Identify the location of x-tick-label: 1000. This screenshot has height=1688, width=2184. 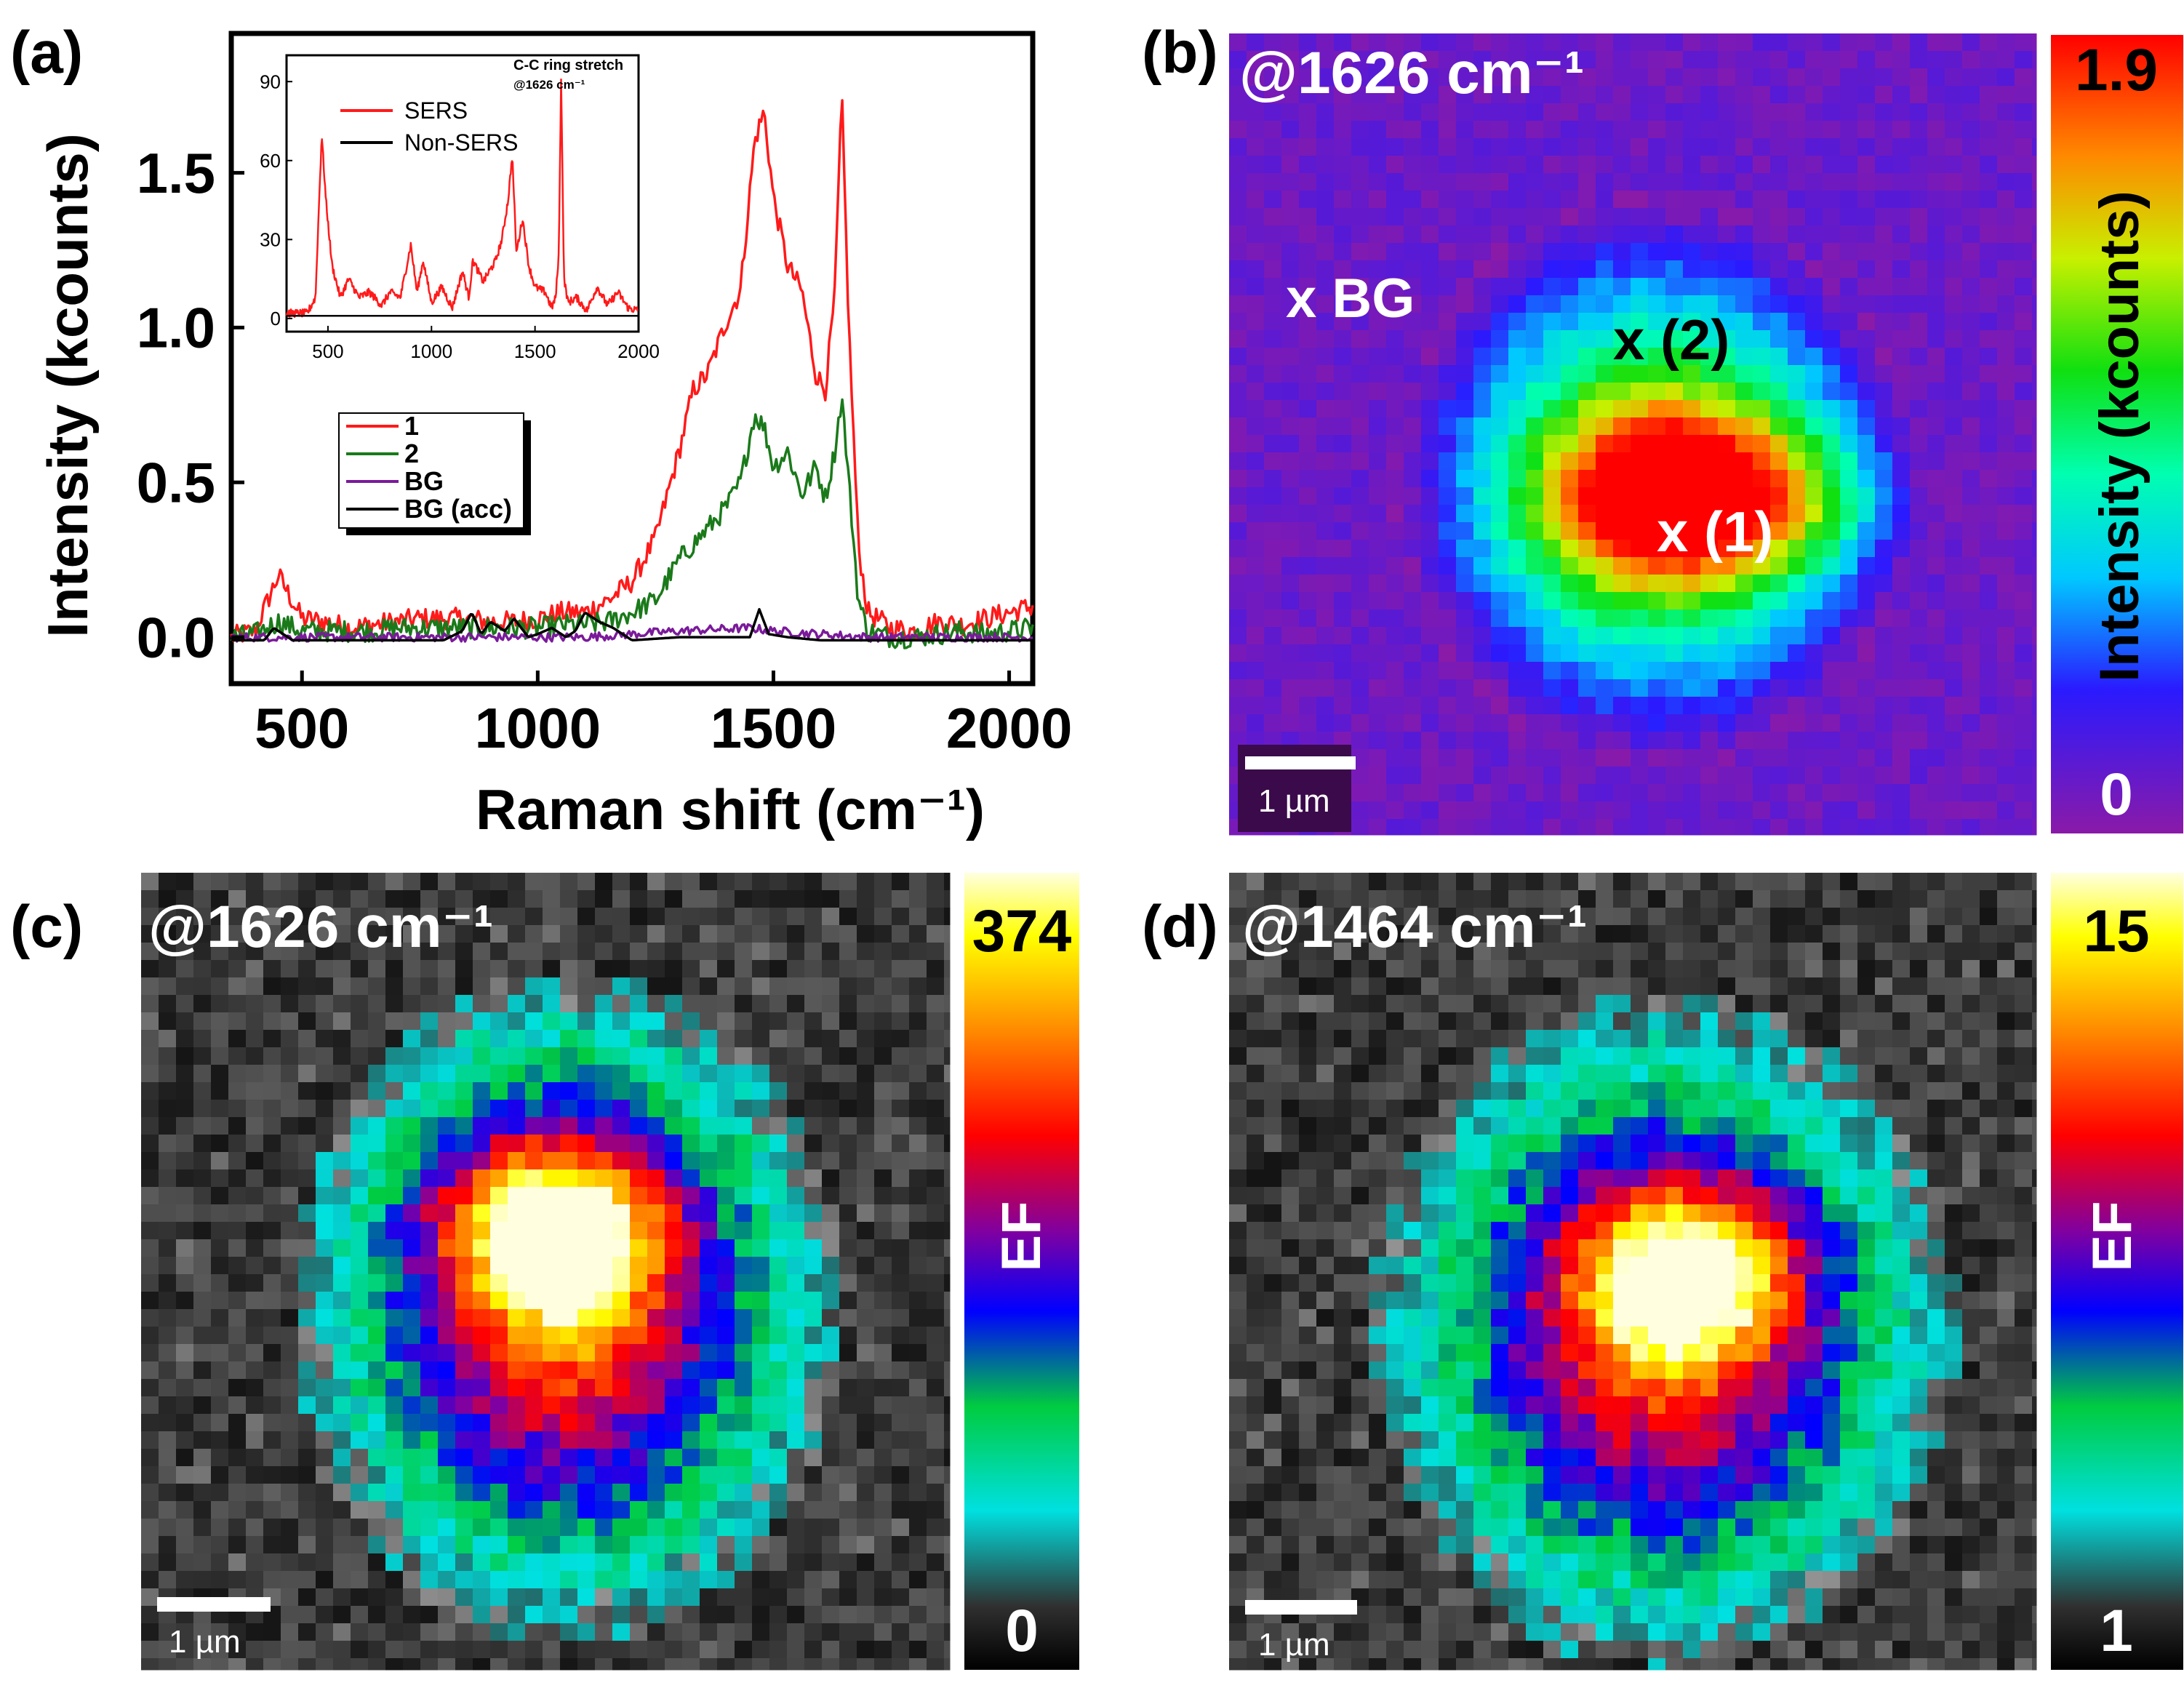
(538, 728).